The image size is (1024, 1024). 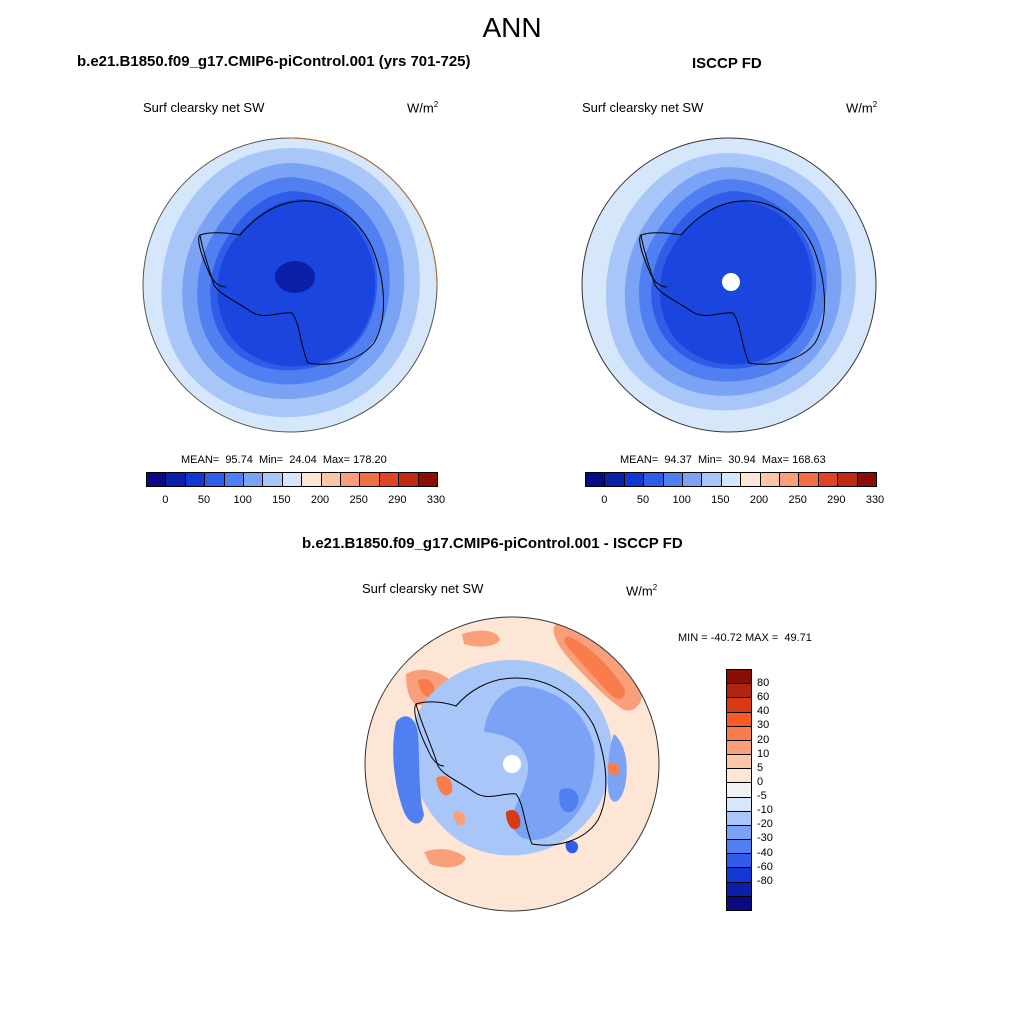 What do you see at coordinates (762, 796) in the screenshot?
I see `colorbar-diff-tick-label: -5` at bounding box center [762, 796].